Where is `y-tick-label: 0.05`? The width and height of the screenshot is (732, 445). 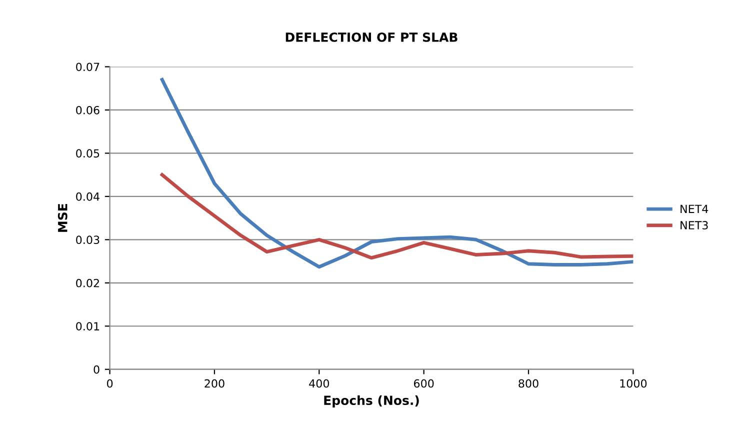
y-tick-label: 0.05 is located at coordinates (88, 153).